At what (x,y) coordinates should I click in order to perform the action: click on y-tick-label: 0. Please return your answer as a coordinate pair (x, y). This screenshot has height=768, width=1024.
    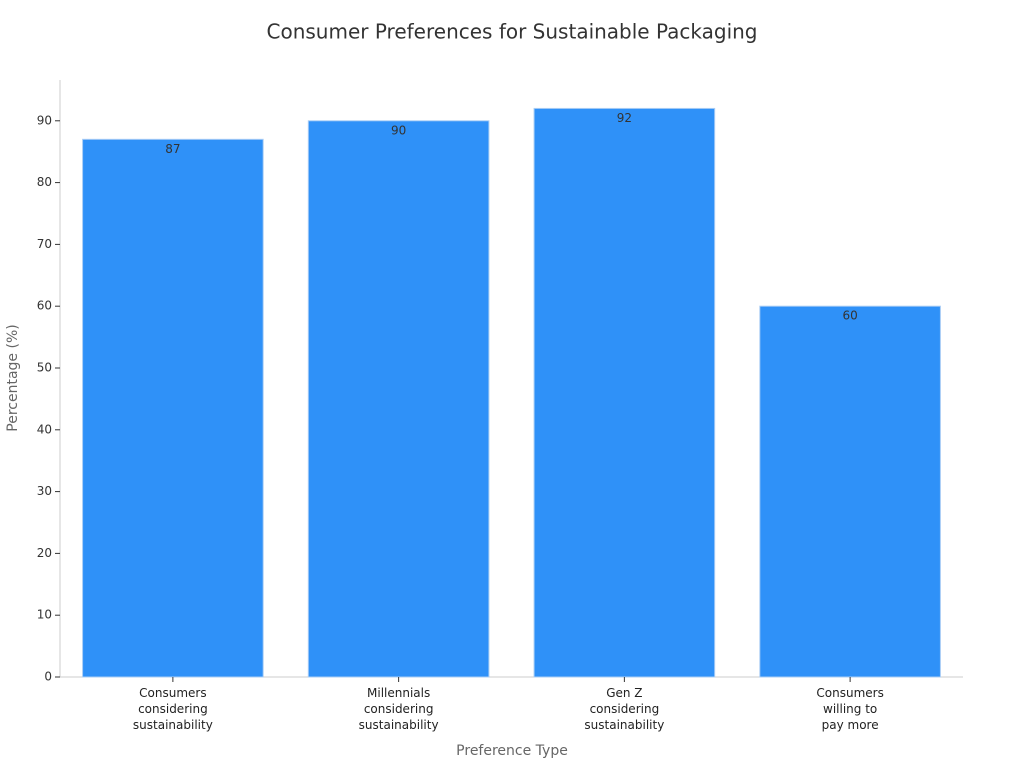
    Looking at the image, I should click on (48, 677).